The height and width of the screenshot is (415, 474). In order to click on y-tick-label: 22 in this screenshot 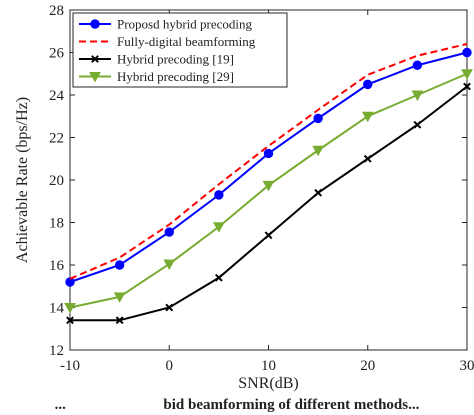, I will do `click(56, 139)`.